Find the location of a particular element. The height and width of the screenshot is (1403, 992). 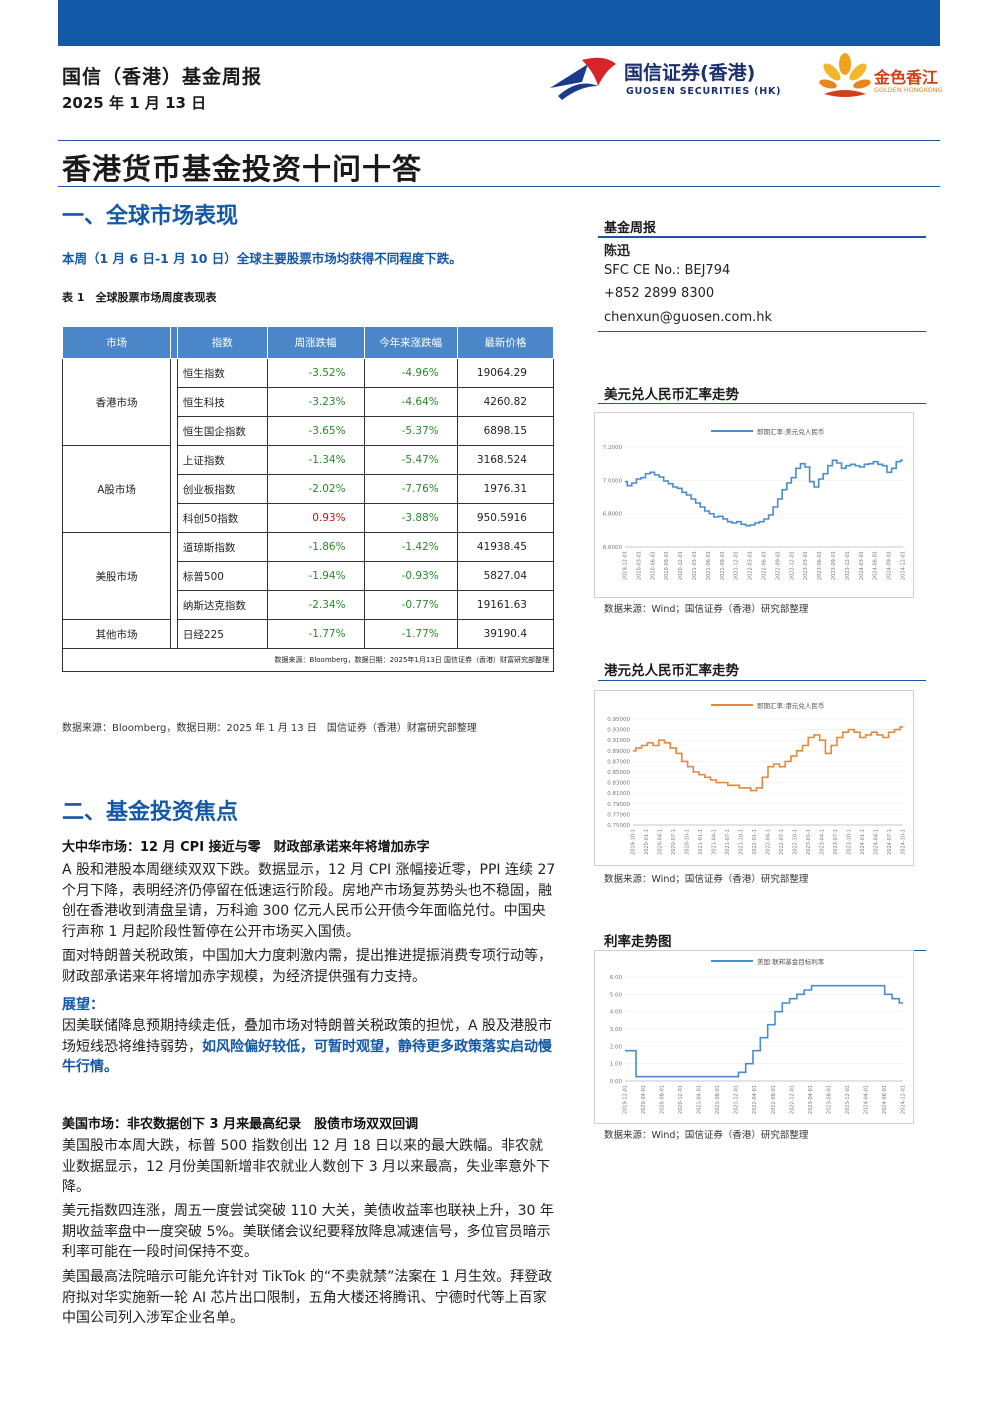

y-tick-label: 0.81000 is located at coordinates (618, 794).